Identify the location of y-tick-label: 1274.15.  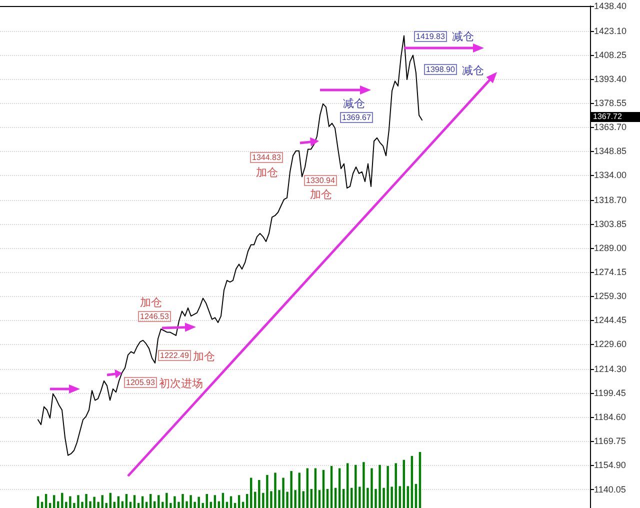
(610, 272).